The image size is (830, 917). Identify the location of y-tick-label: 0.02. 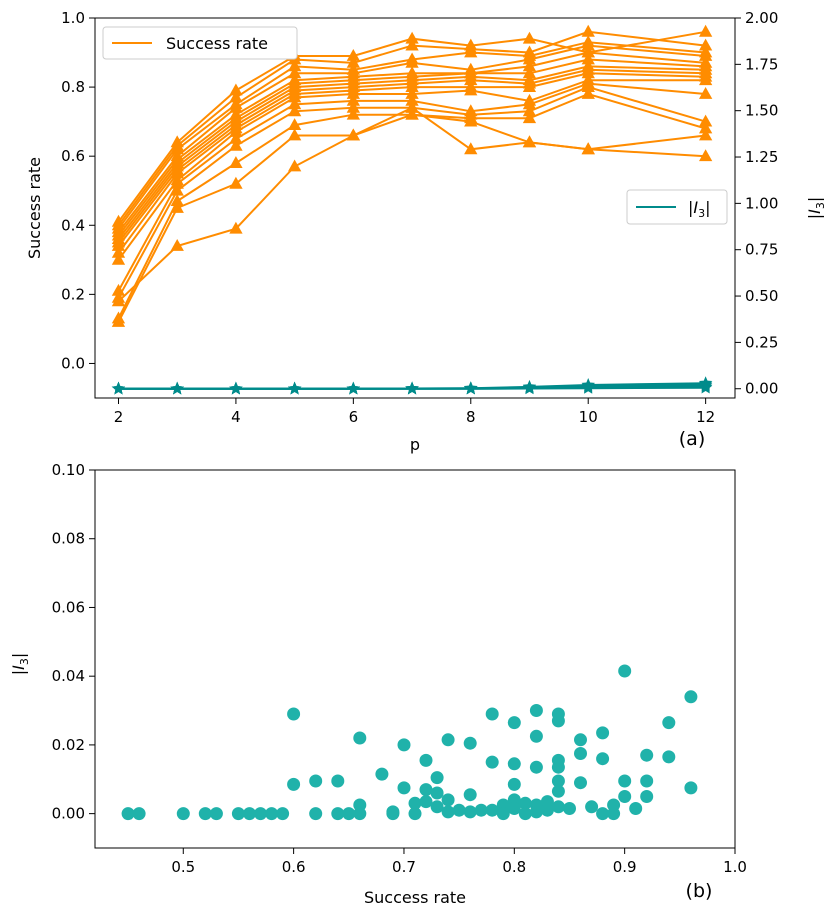
(68, 745).